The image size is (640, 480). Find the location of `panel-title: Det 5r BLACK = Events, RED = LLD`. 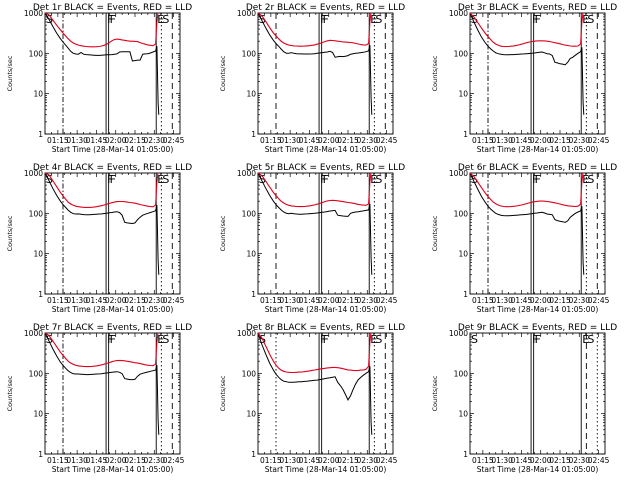

panel-title: Det 5r BLACK = Events, RED = LLD is located at coordinates (325, 168).